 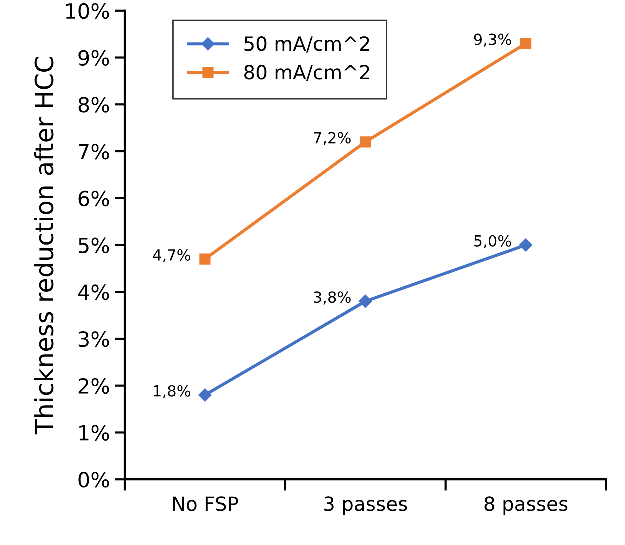 I want to click on y-tick-label: 6%, so click(x=94, y=198).